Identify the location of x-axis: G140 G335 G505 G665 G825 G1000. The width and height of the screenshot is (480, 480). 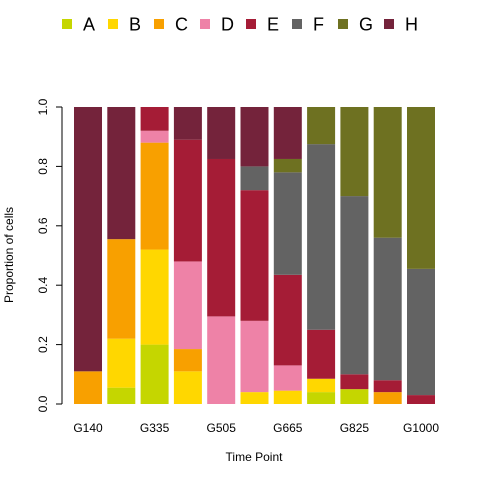
(256, 428).